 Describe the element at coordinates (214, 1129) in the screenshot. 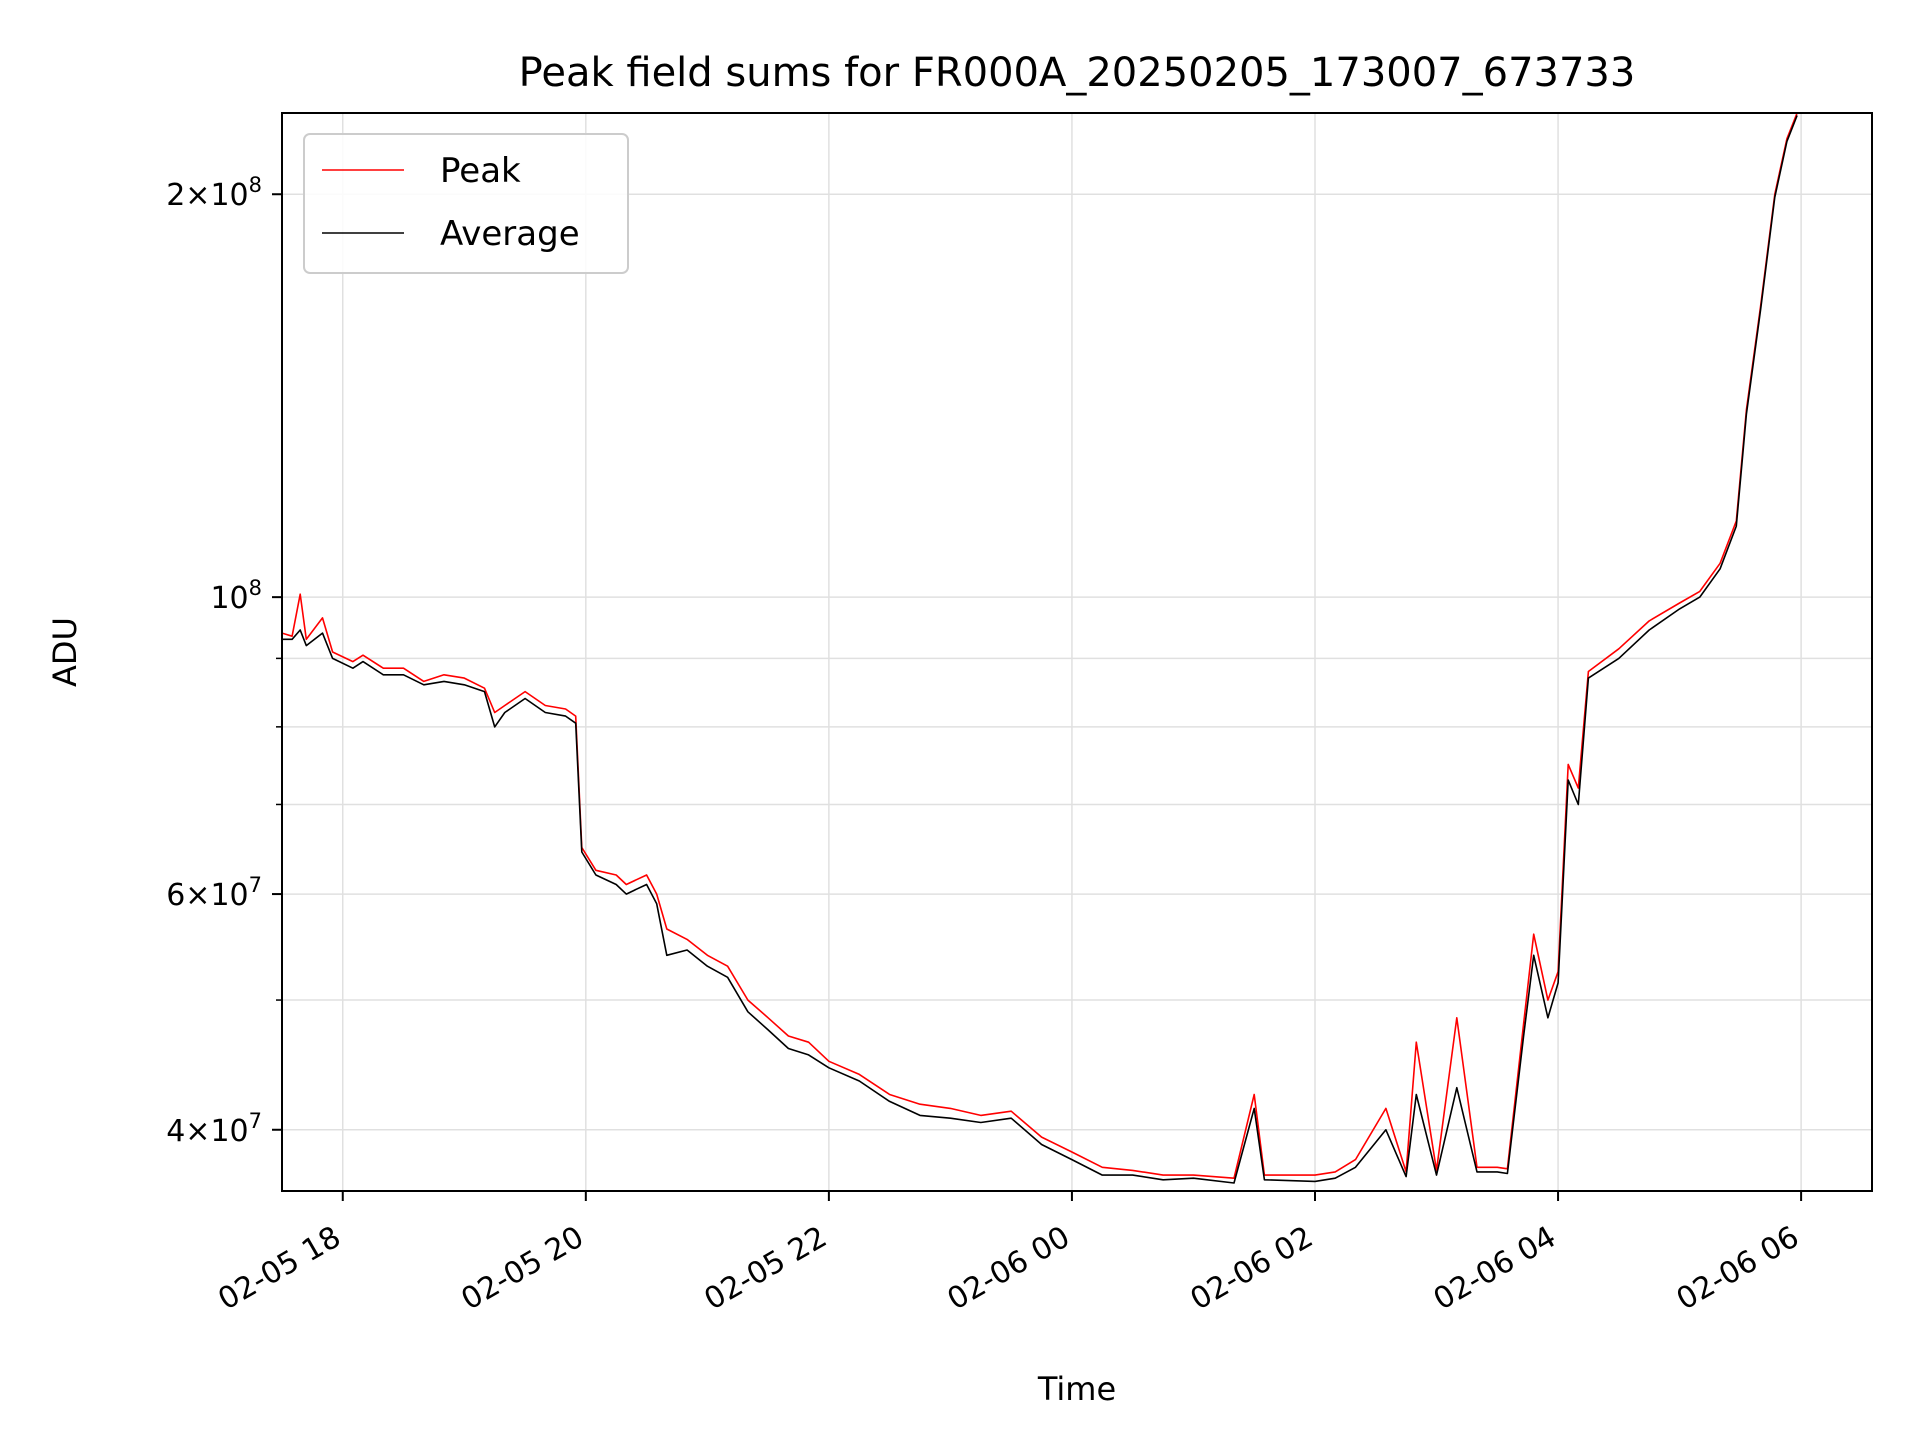

I see `y-tick-label: 4×107` at that location.